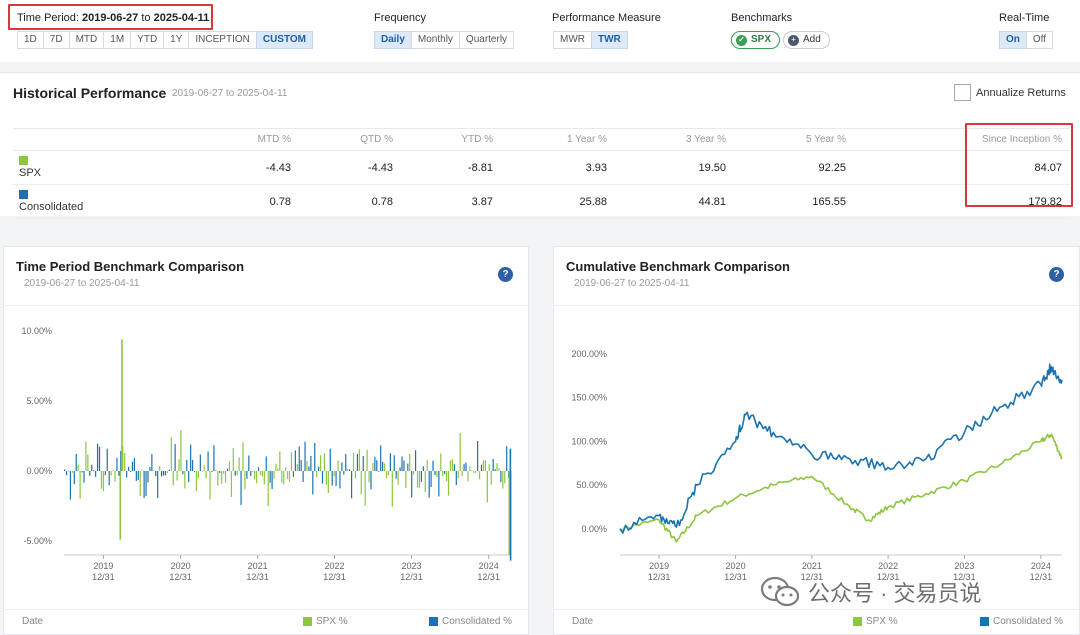  I want to click on table-cell: 92.25, so click(794, 167).